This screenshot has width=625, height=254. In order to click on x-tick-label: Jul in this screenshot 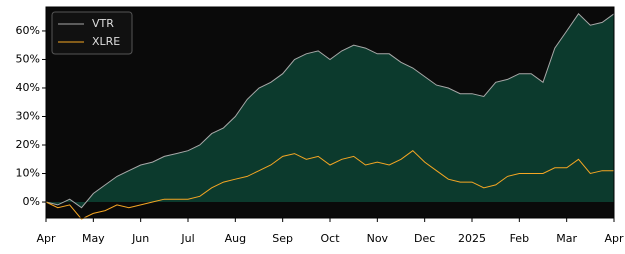, I will do `click(187, 238)`.